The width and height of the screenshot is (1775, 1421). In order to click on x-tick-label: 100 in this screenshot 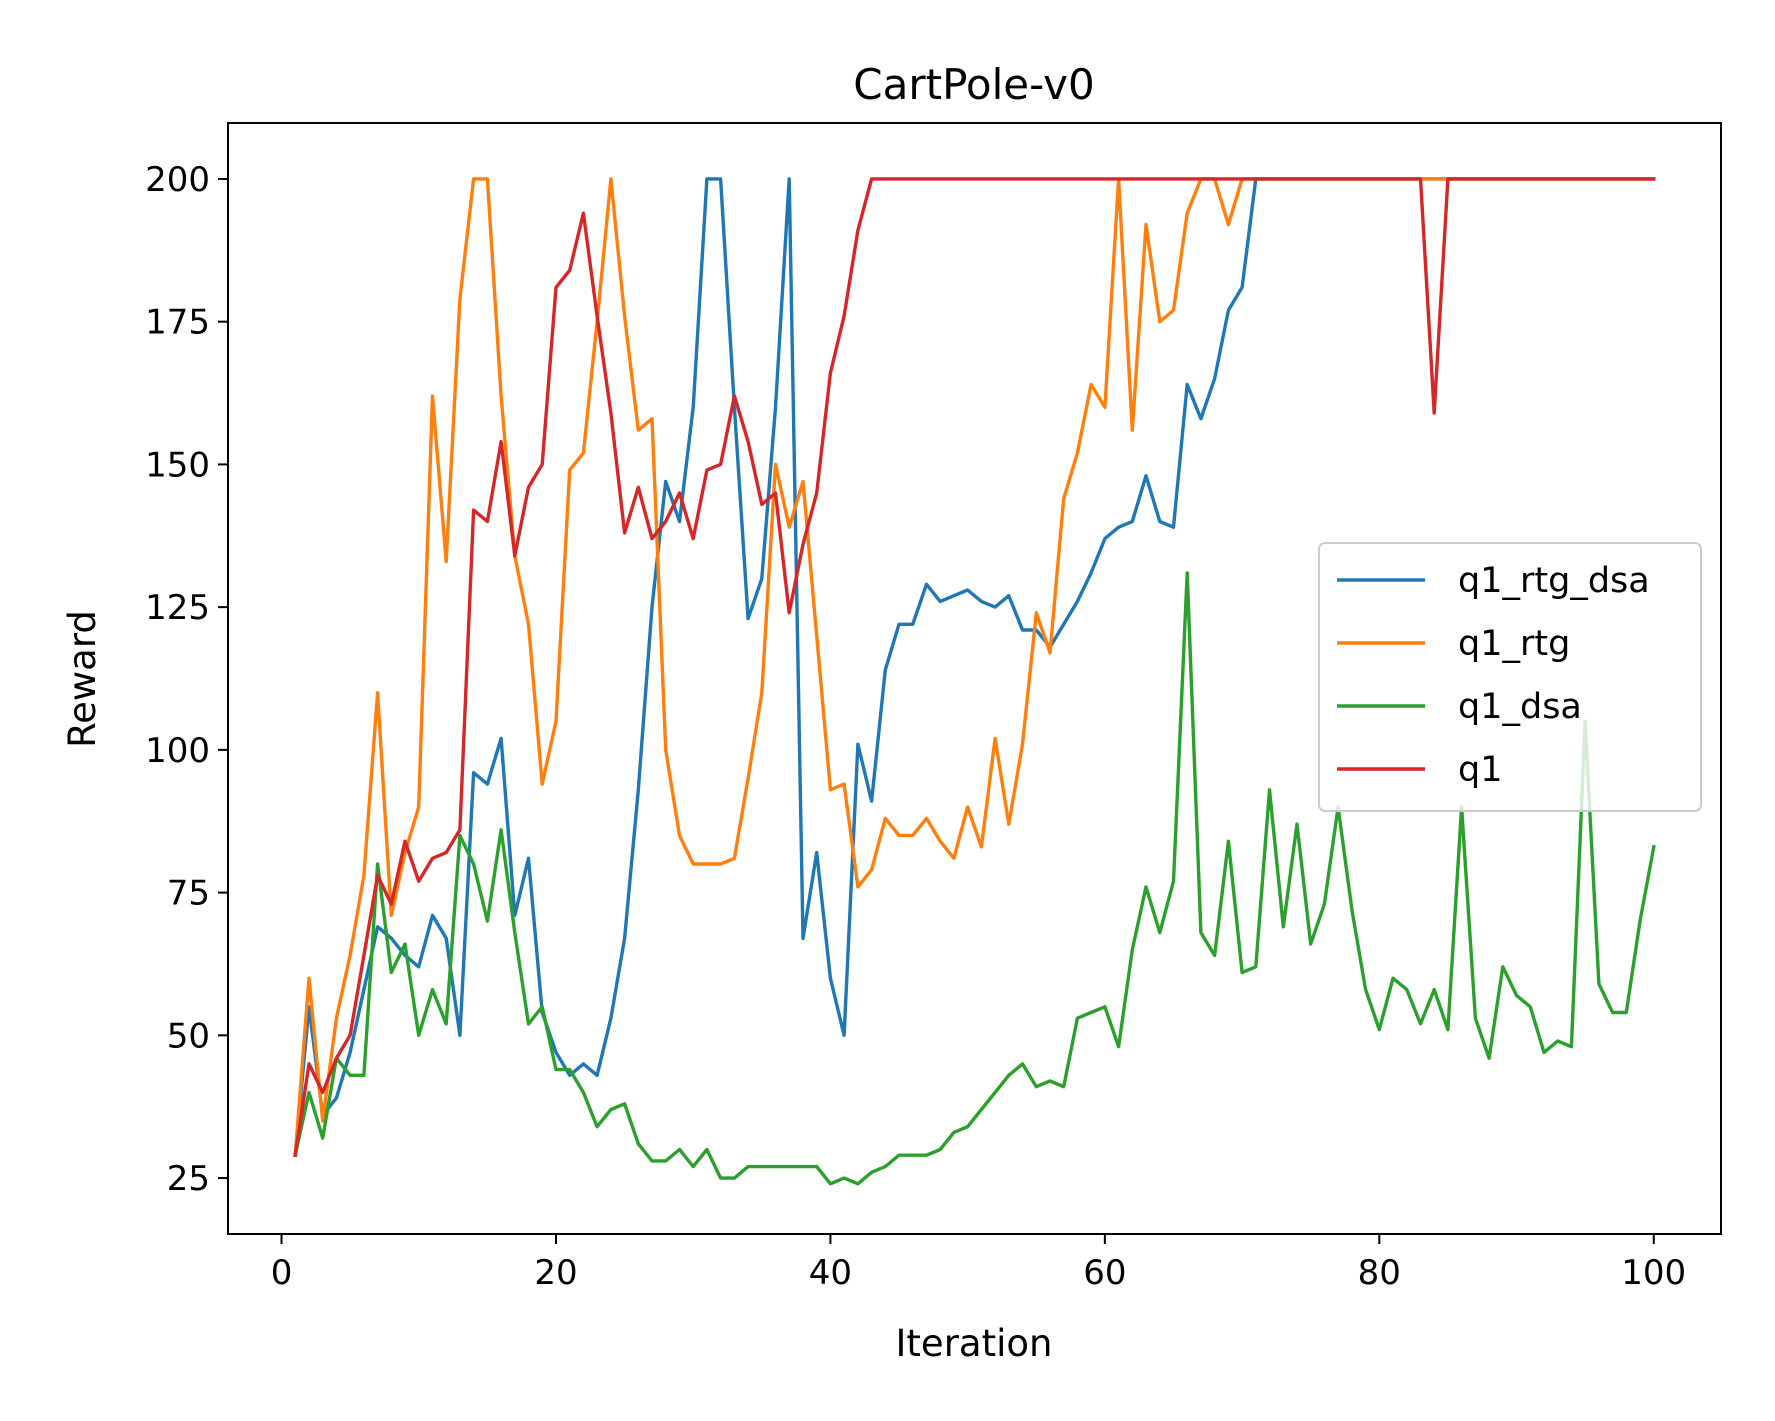, I will do `click(1653, 1273)`.